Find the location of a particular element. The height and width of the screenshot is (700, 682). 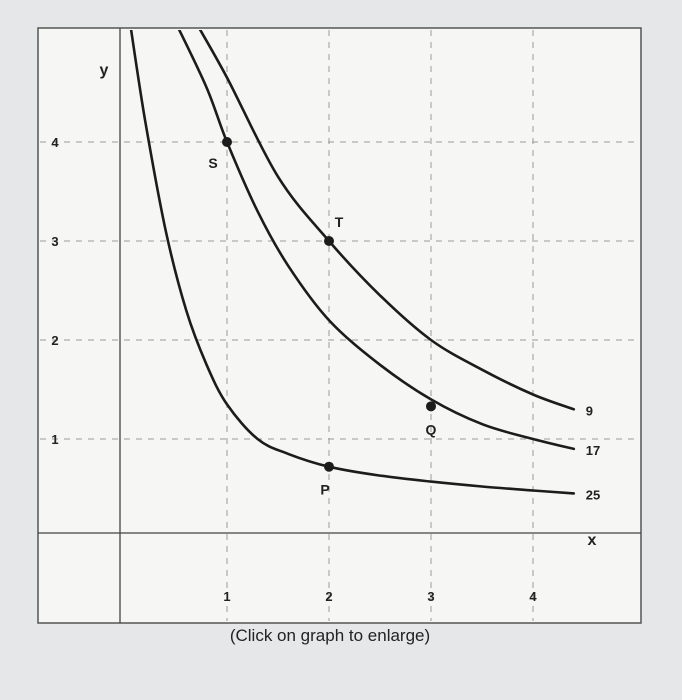

y-tick-label: 1 is located at coordinates (54, 439).